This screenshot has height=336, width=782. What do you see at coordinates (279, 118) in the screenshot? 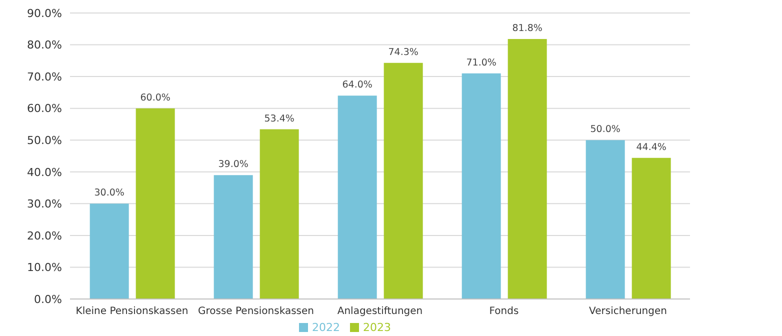
I see `data-label: 53.4%` at bounding box center [279, 118].